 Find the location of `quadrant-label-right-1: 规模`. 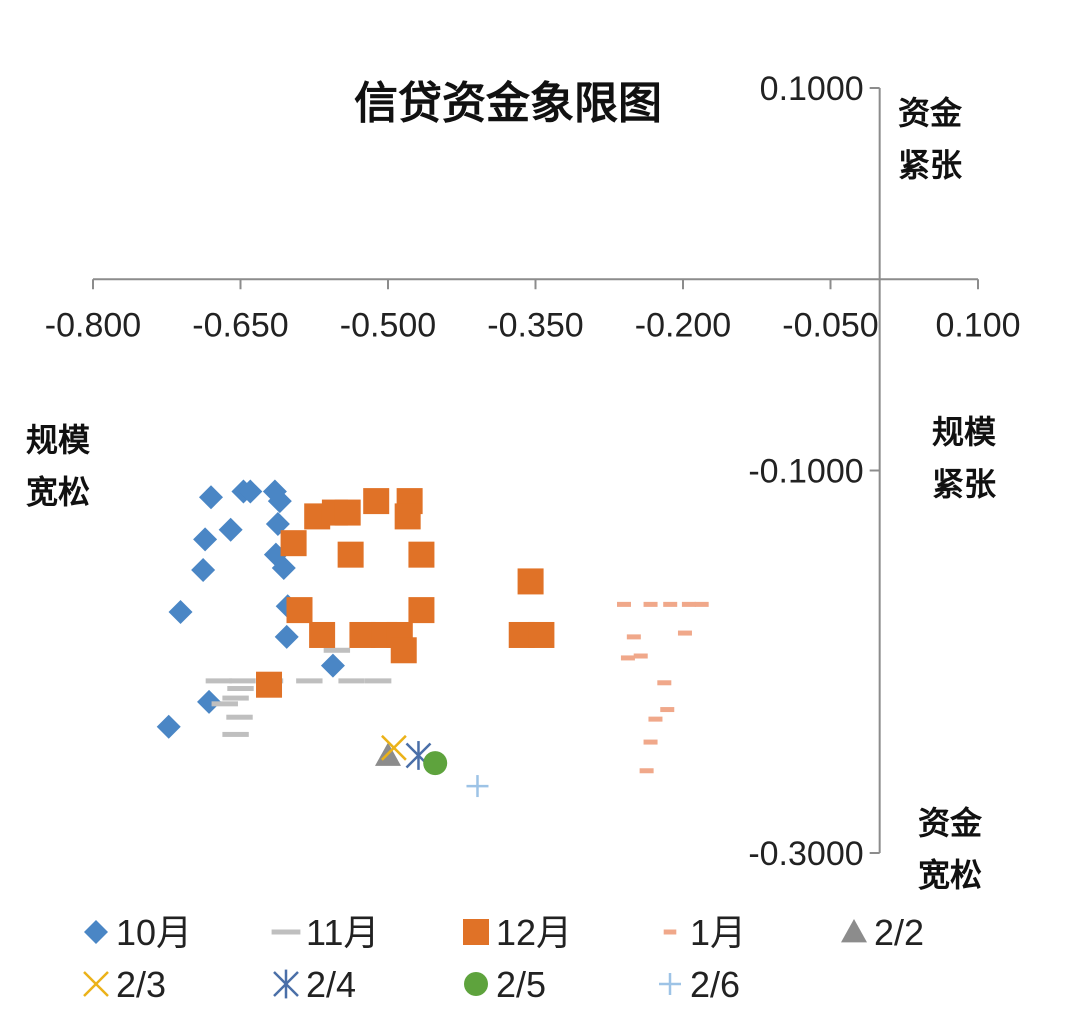

quadrant-label-right-1: 规模 is located at coordinates (964, 432).